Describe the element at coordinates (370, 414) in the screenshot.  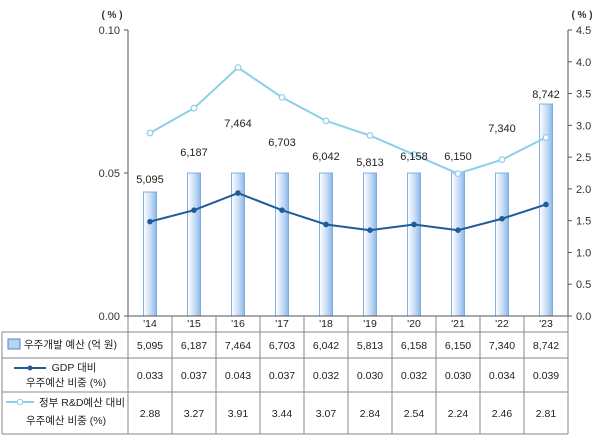
I see `table-cell-rd: 2.84` at that location.